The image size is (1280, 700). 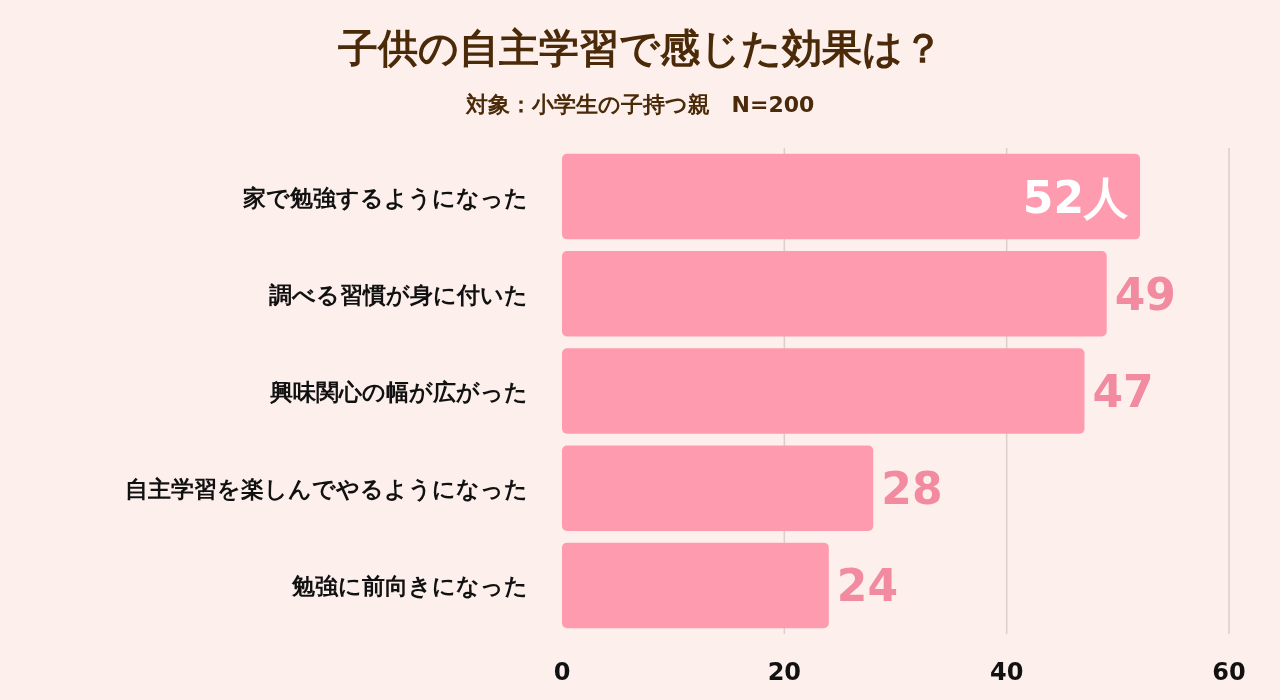 What do you see at coordinates (1006, 672) in the screenshot?
I see `tick: 40` at bounding box center [1006, 672].